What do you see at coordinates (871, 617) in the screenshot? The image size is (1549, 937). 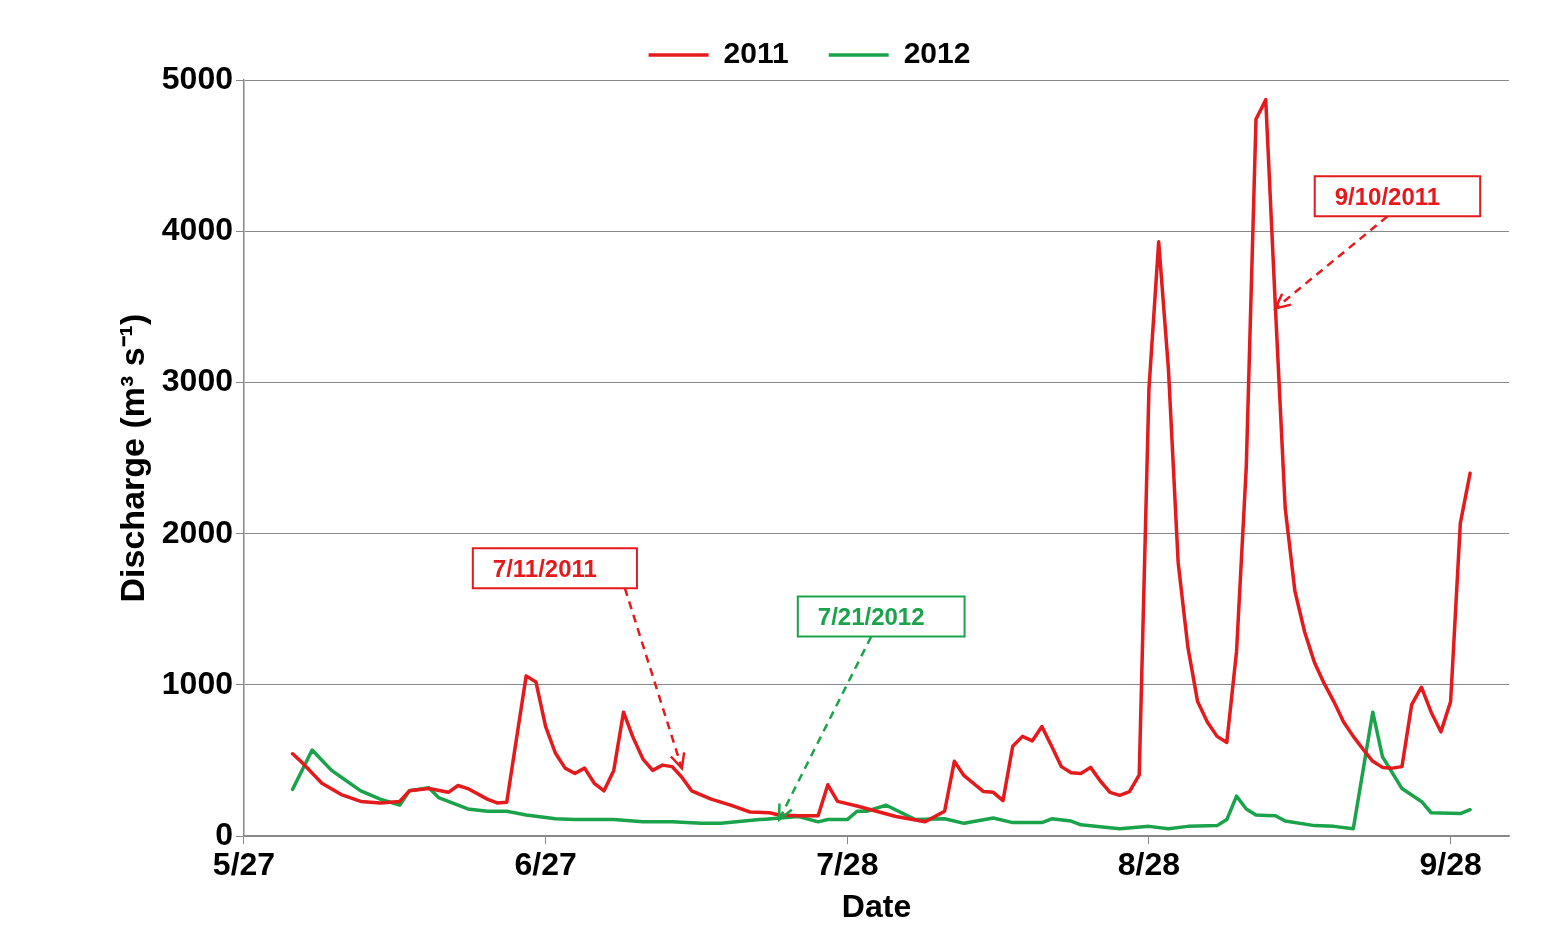 I see `annotation: 7/21/2012` at bounding box center [871, 617].